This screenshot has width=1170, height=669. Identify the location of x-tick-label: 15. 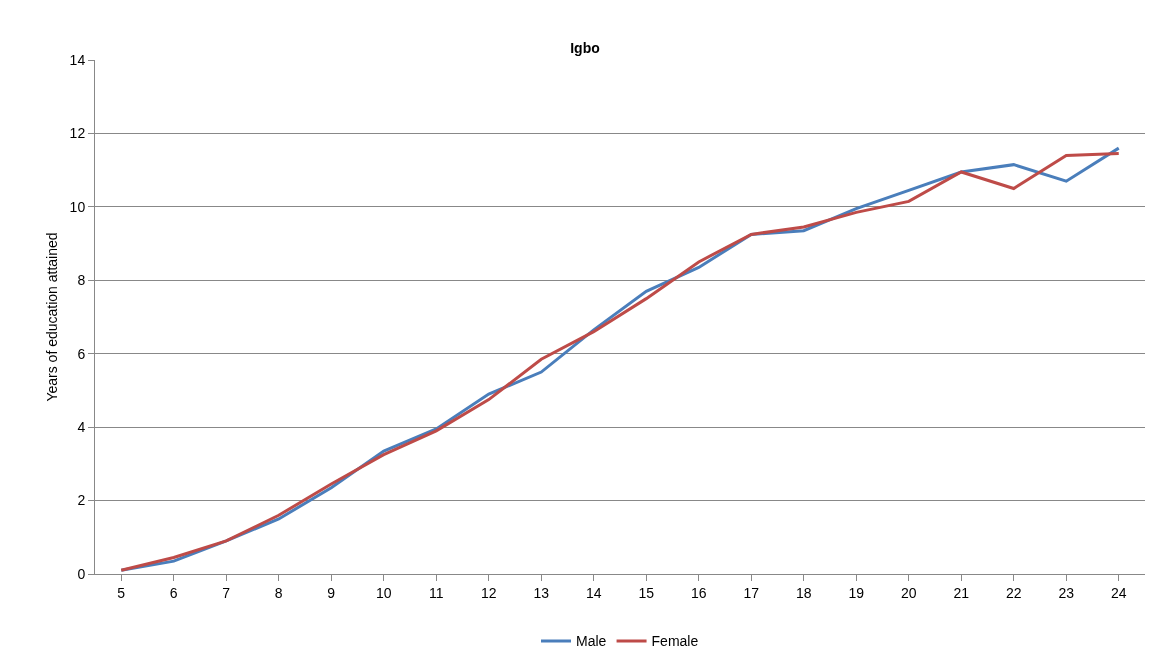
(646, 592).